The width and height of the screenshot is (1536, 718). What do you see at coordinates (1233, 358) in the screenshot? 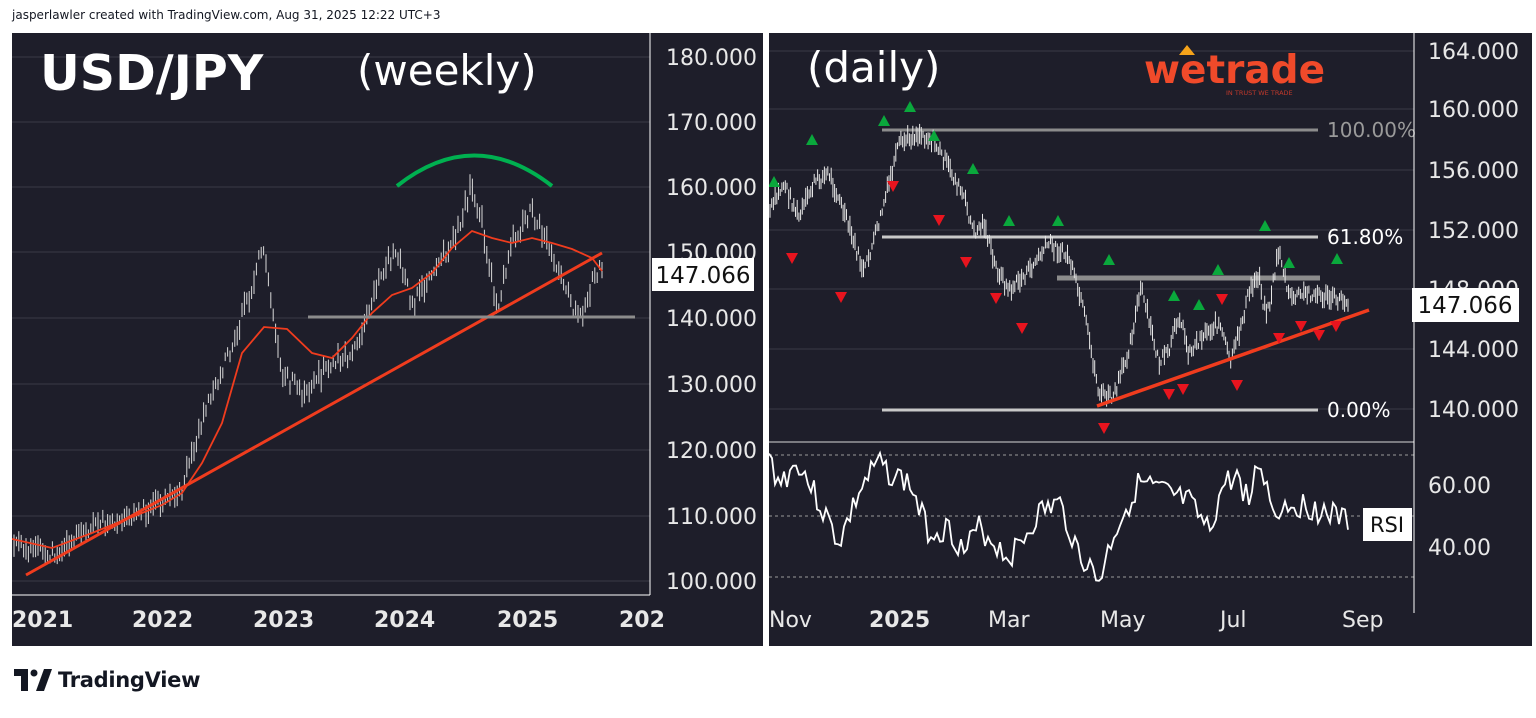
I see `daily-trend-line` at bounding box center [1233, 358].